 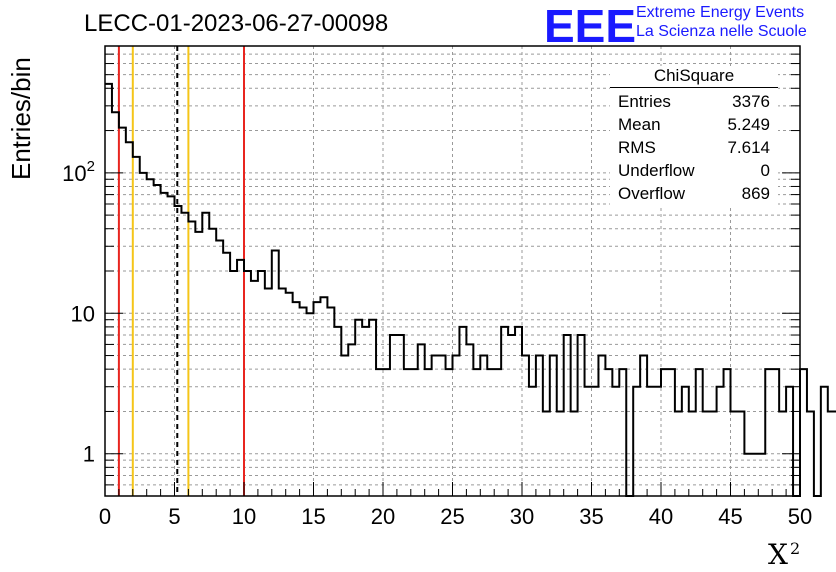 I want to click on logo-letters: EEE, so click(x=590, y=24).